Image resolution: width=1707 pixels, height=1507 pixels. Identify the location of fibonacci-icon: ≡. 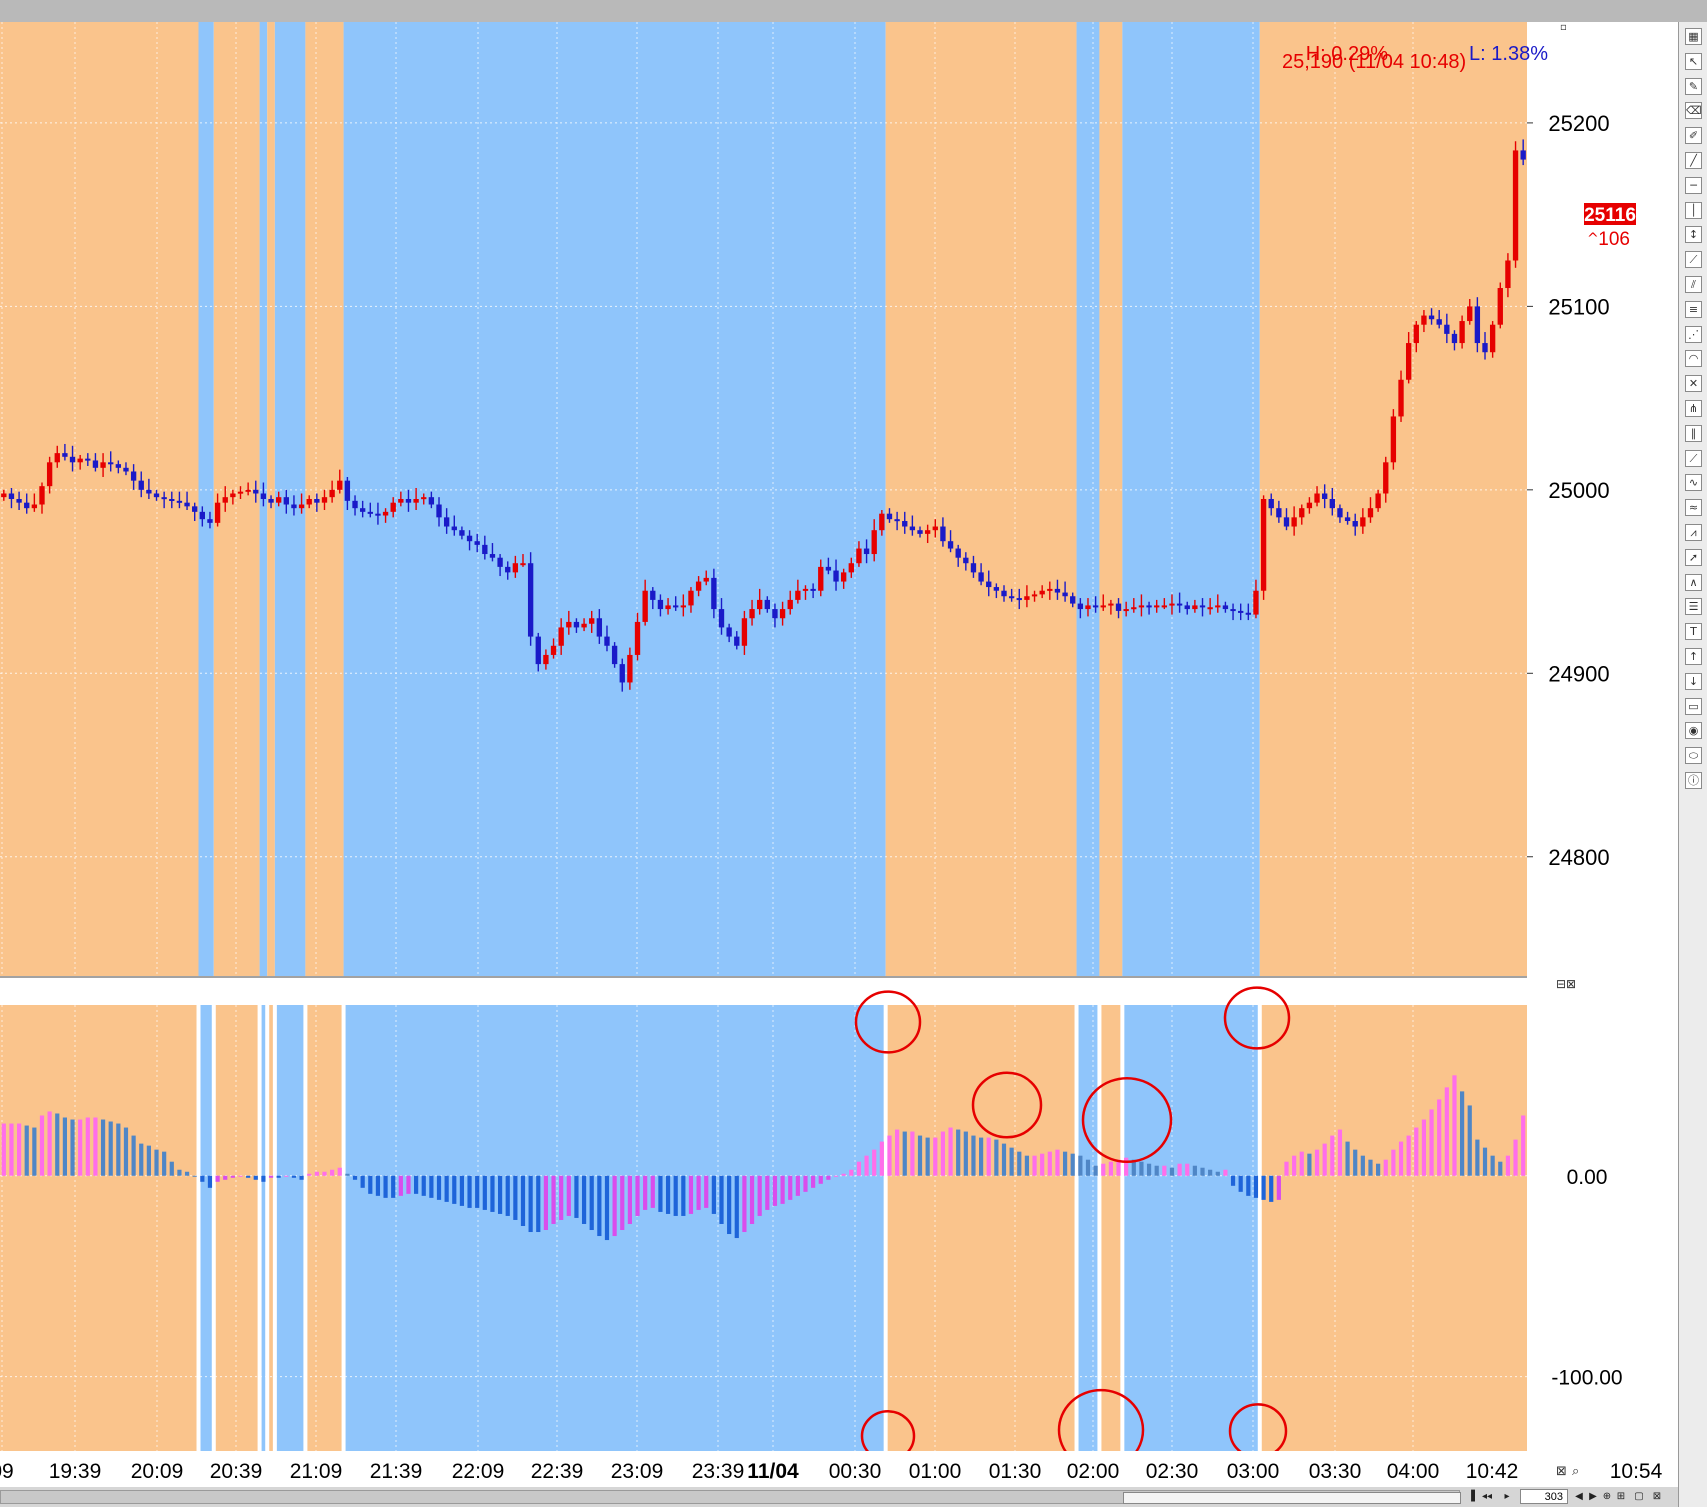
(1693, 309).